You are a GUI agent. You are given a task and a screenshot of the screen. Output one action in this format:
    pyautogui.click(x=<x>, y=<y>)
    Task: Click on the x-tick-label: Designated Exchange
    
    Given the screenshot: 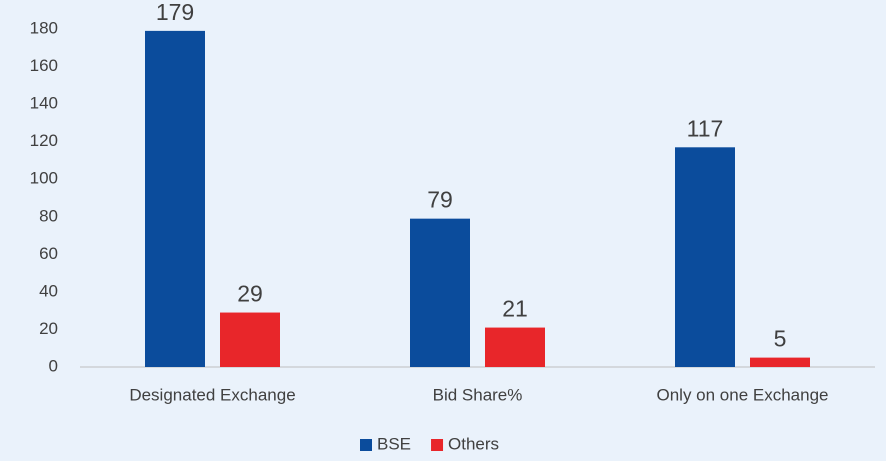 What is the action you would take?
    pyautogui.click(x=212, y=394)
    